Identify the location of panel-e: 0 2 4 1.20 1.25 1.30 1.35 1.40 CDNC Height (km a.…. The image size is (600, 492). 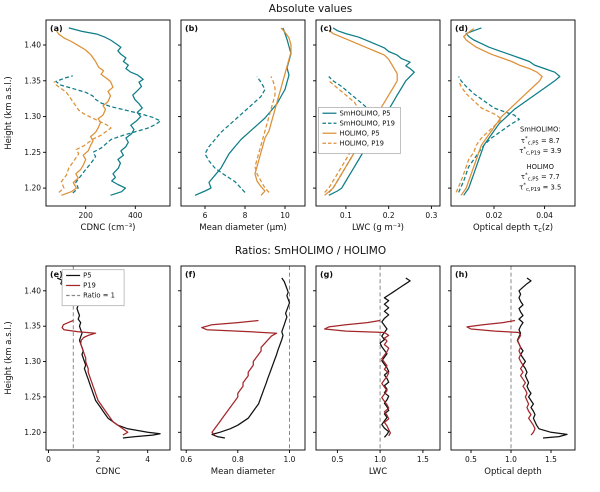
(87, 371).